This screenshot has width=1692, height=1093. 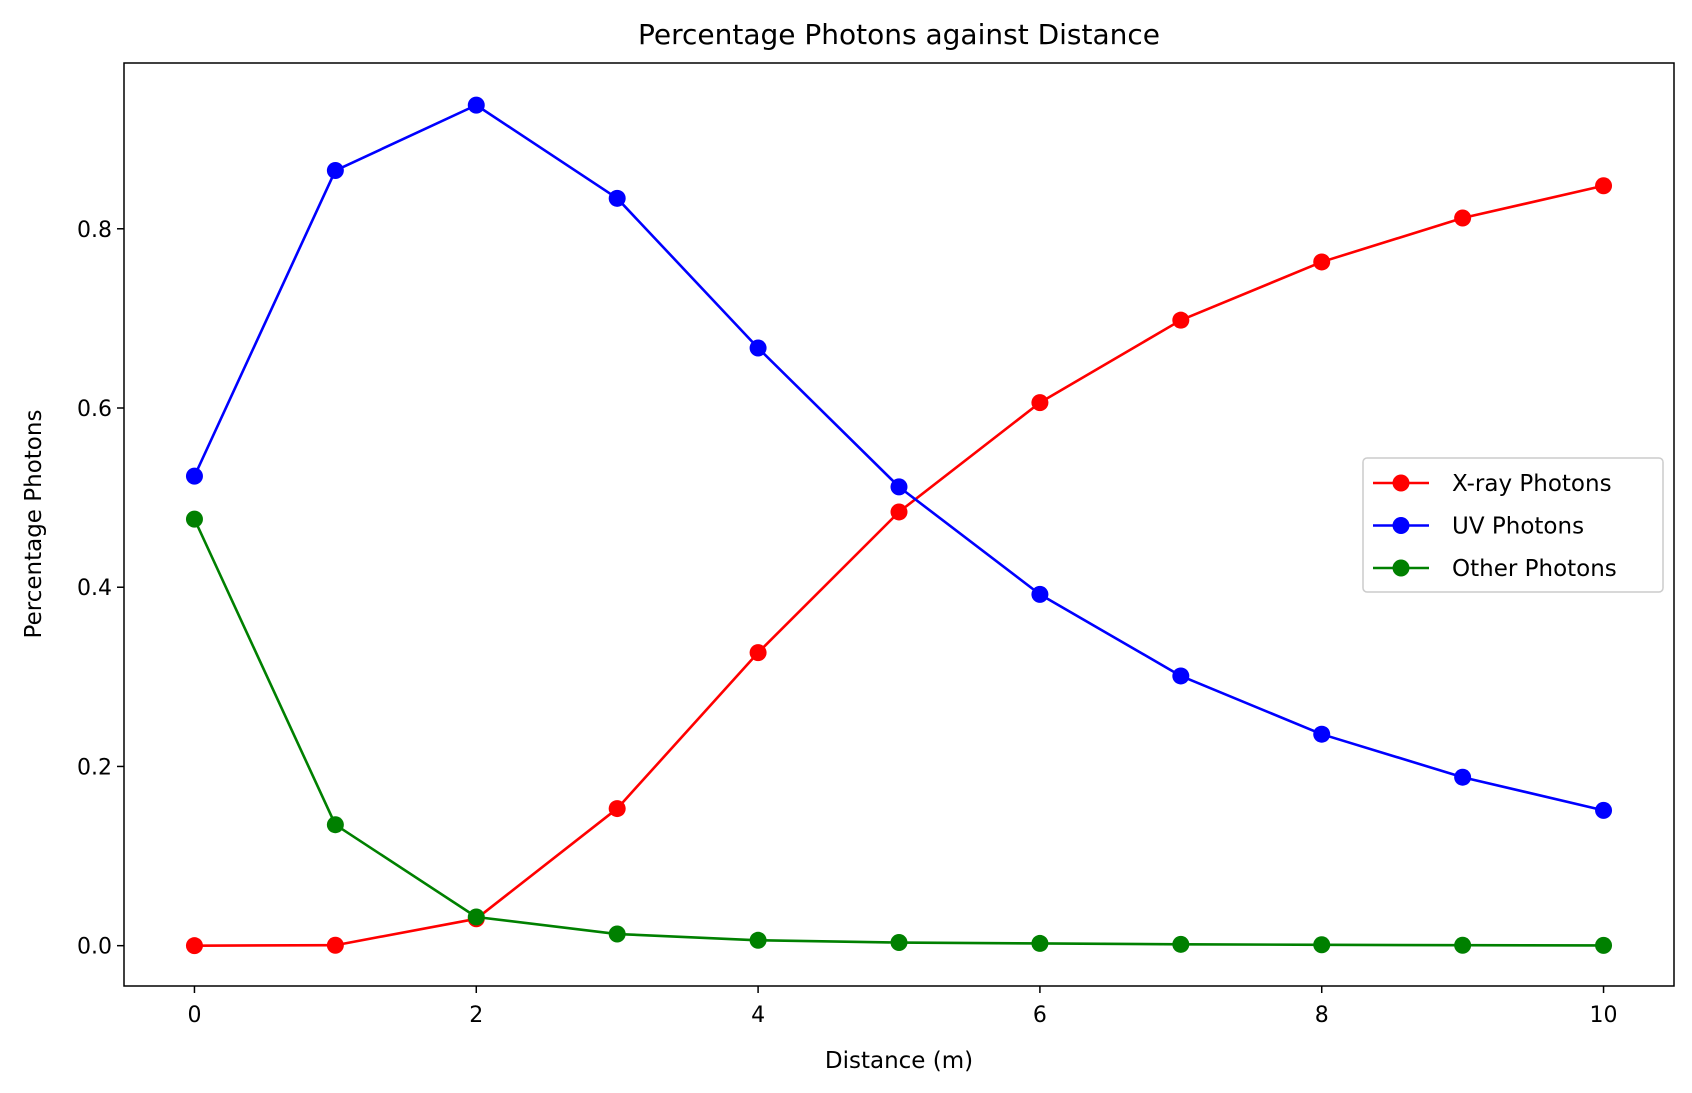 What do you see at coordinates (94, 230) in the screenshot?
I see `y-tick-label: 0.8` at bounding box center [94, 230].